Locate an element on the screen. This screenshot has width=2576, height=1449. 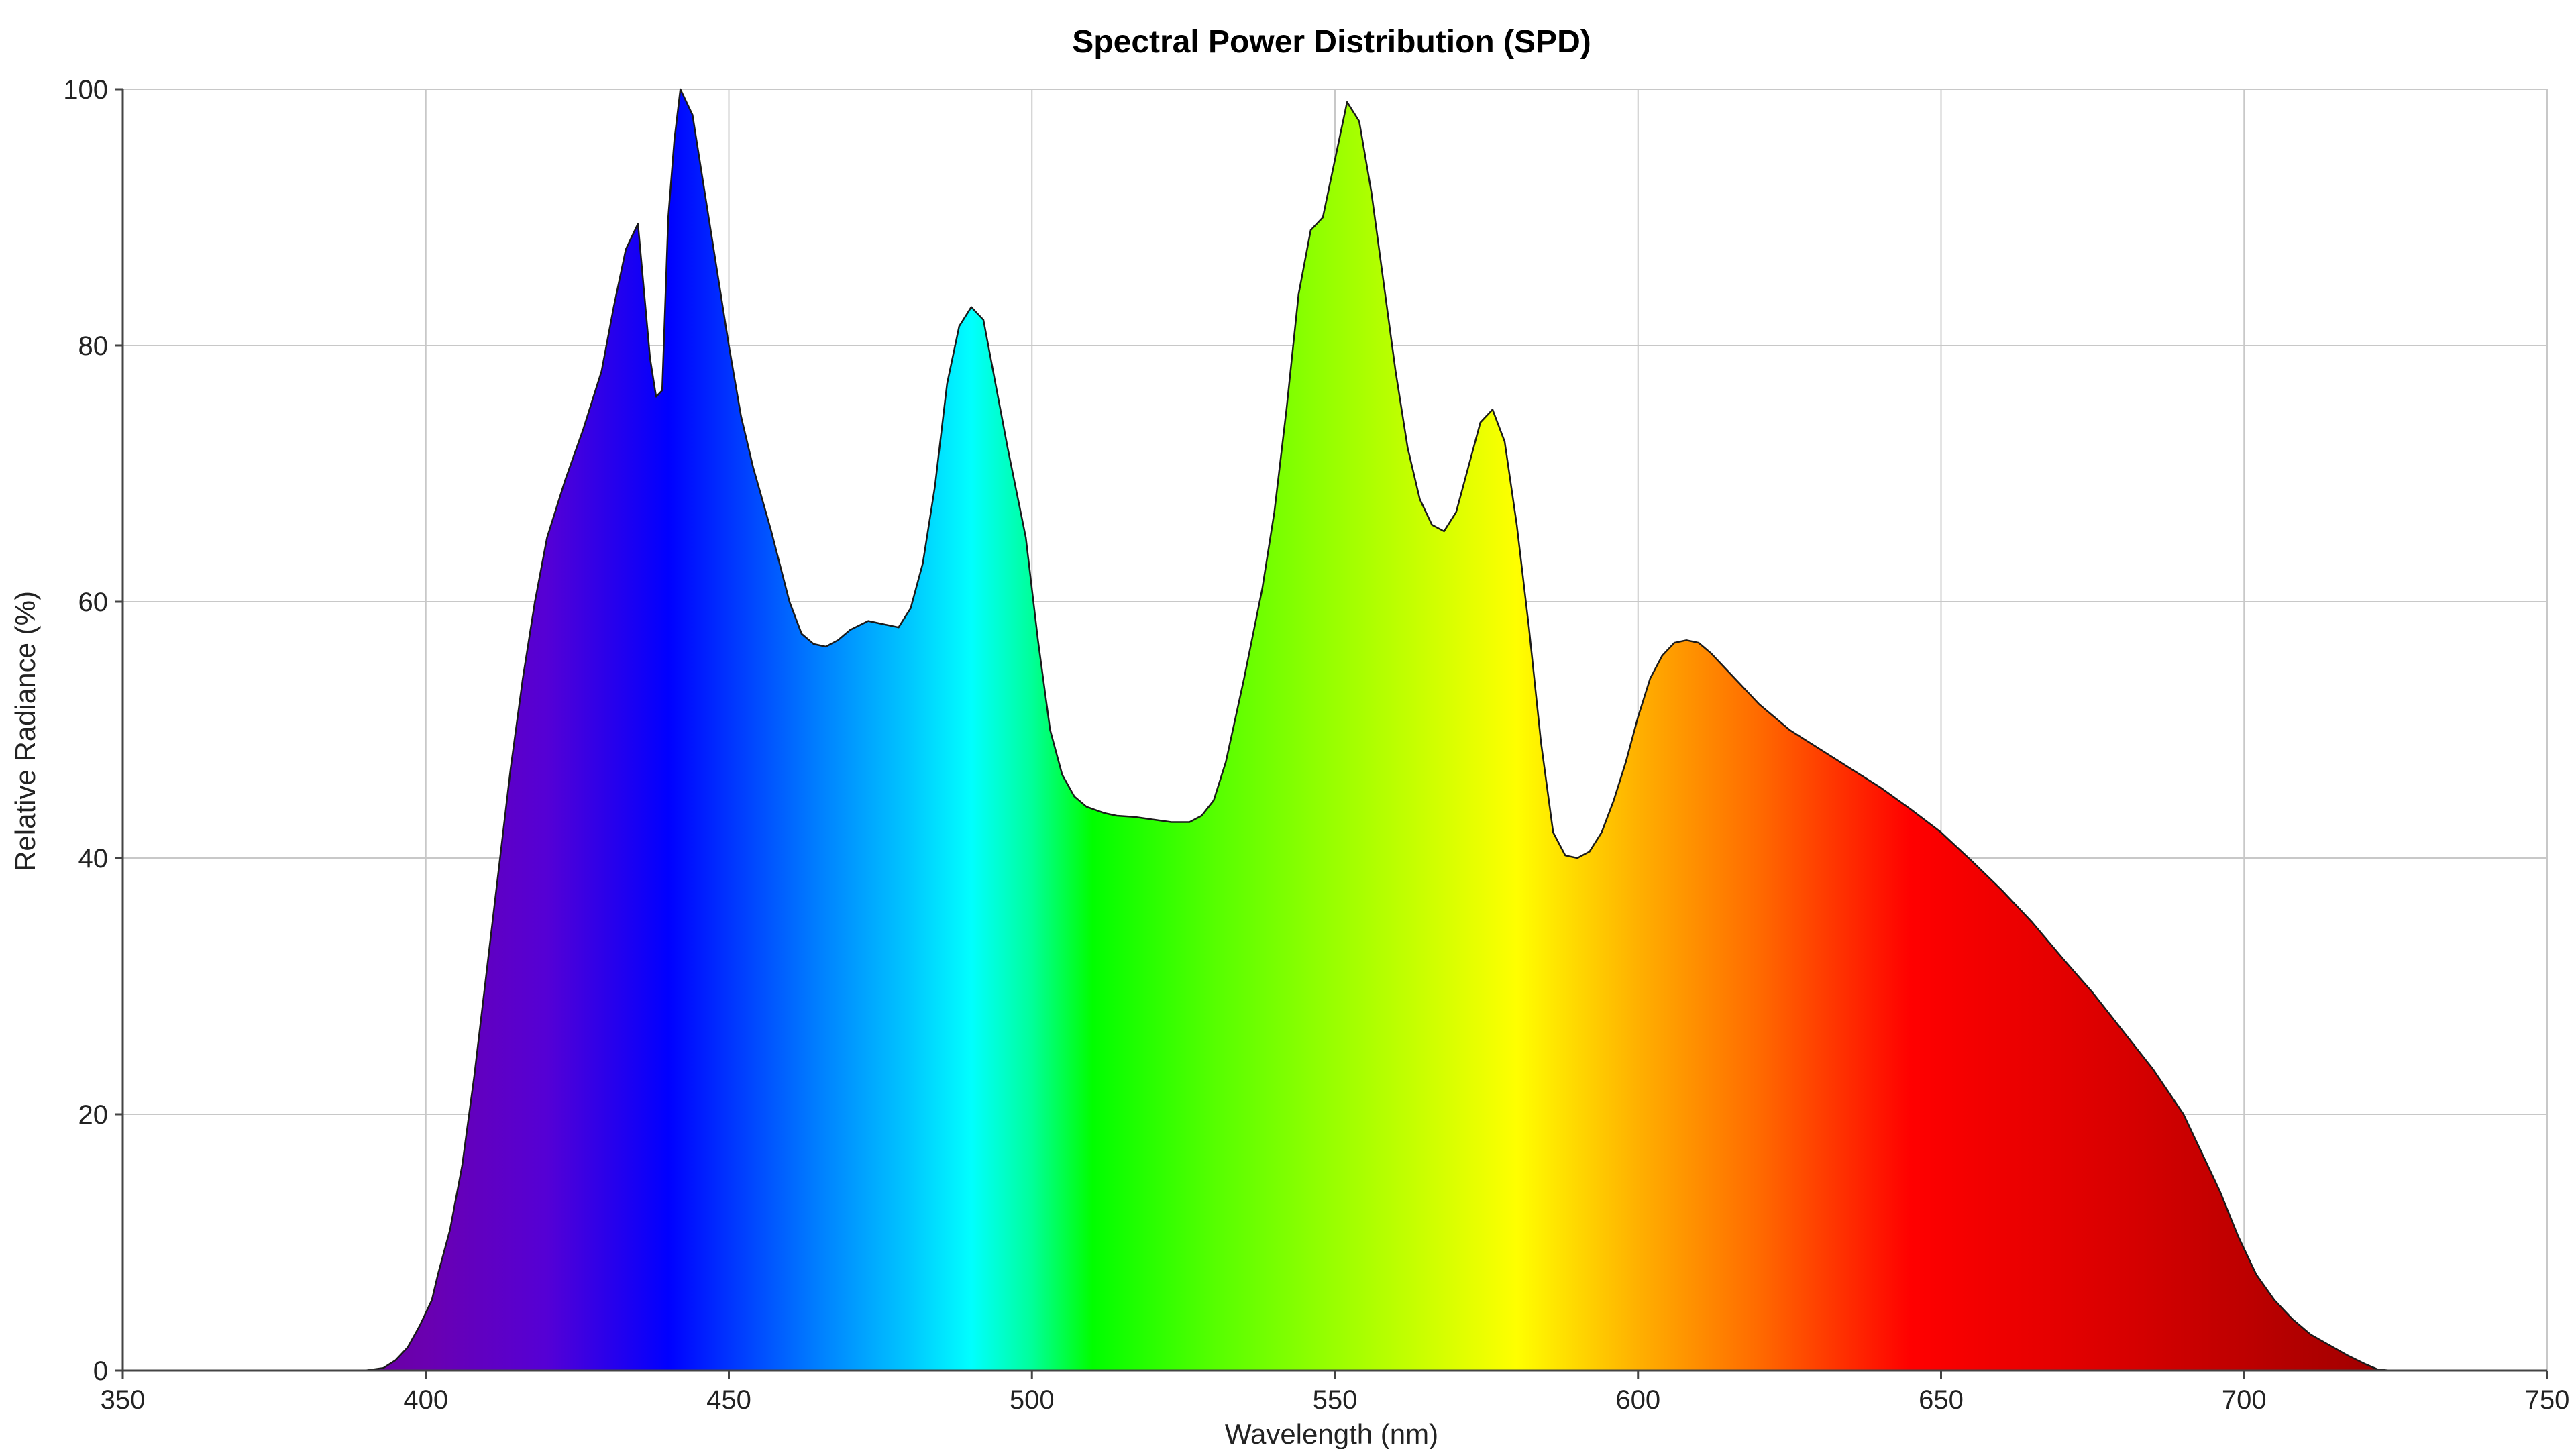
x-tick-label: 700 is located at coordinates (2244, 1400).